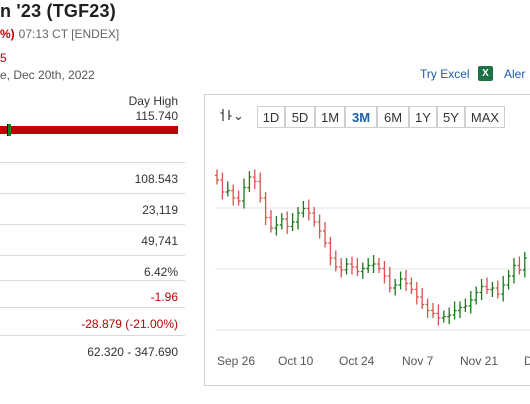 The width and height of the screenshot is (530, 404). I want to click on x-axis-label: Oct 24, so click(357, 361).